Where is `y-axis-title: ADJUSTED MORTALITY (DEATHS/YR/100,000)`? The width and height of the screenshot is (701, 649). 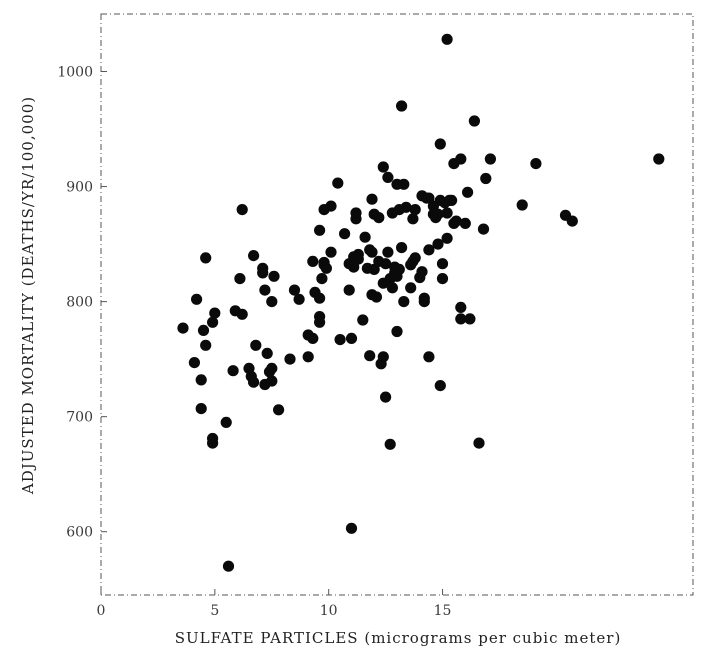 y-axis-title: ADJUSTED MORTALITY (DEATHS/YR/100,000) is located at coordinates (28, 295).